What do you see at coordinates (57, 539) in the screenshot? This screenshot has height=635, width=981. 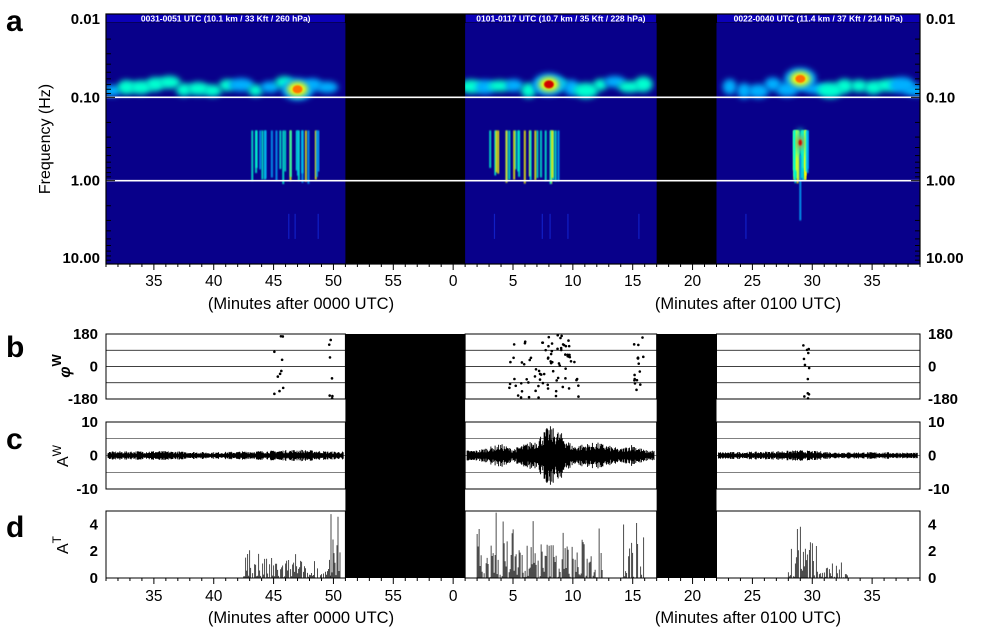 I see `amplitude-axis-superscript: T` at bounding box center [57, 539].